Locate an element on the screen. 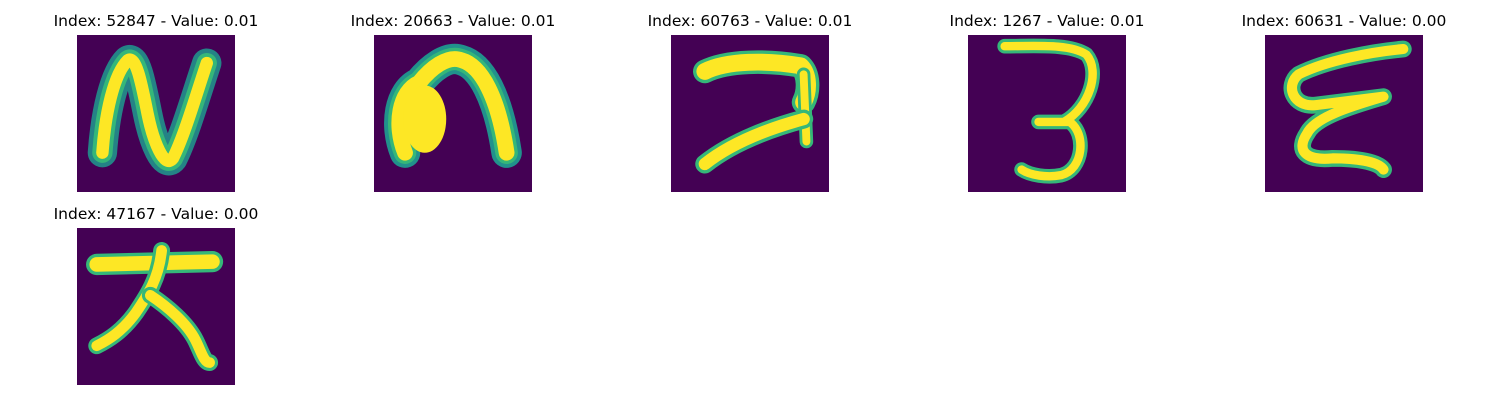  panel-1: Index: 52847 - Value: 0.01 is located at coordinates (150, 96).